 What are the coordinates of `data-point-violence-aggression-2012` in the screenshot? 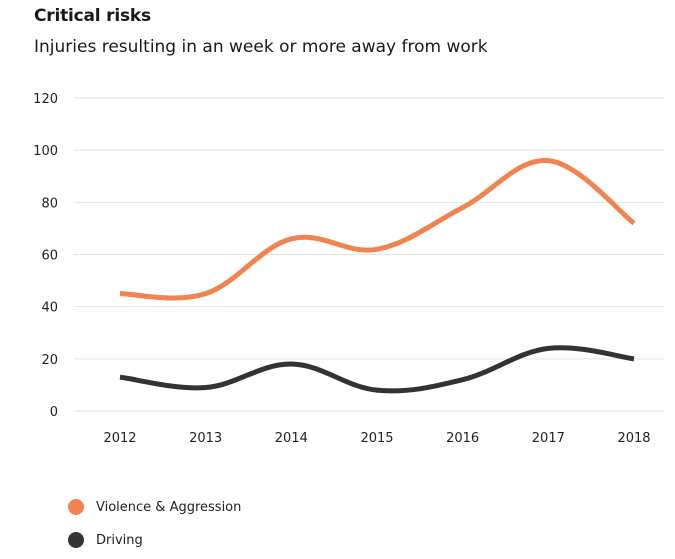 It's located at (120, 294).